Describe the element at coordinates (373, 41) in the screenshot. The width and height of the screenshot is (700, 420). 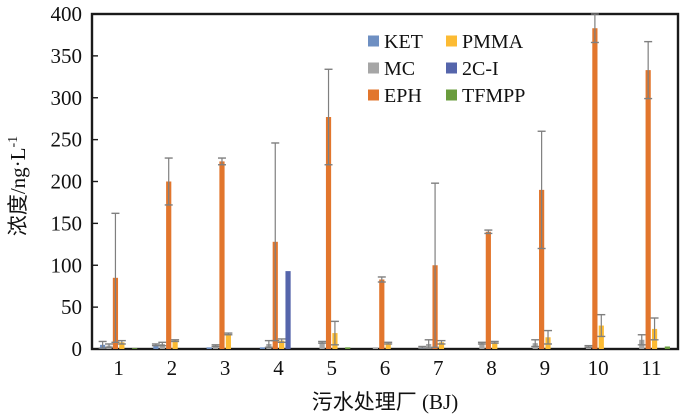
I see `legend-swatch-KET` at that location.